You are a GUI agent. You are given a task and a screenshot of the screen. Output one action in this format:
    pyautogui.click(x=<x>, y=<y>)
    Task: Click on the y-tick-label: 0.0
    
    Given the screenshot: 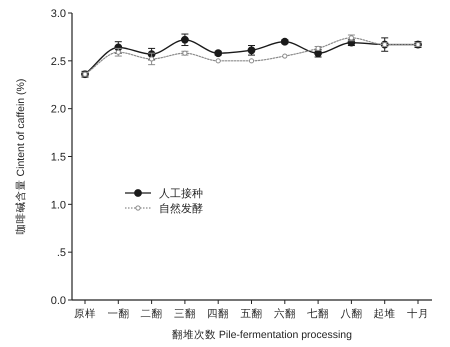 What is the action you would take?
    pyautogui.click(x=58, y=301)
    